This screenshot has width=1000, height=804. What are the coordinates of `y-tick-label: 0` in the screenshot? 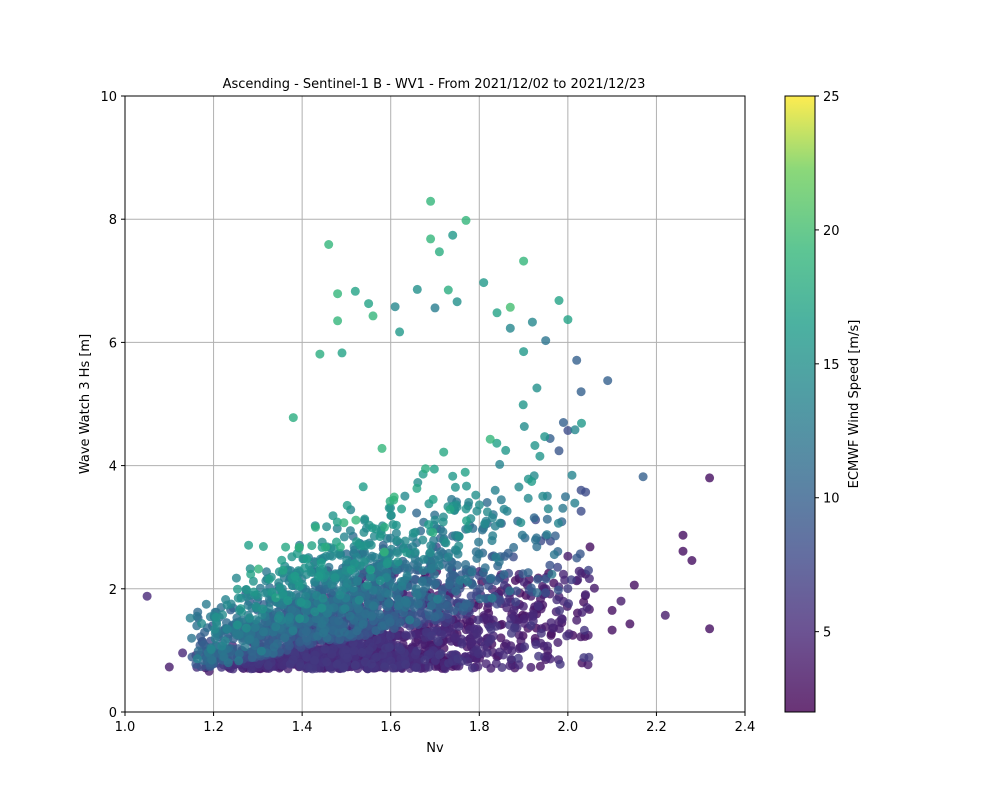 It's located at (113, 713).